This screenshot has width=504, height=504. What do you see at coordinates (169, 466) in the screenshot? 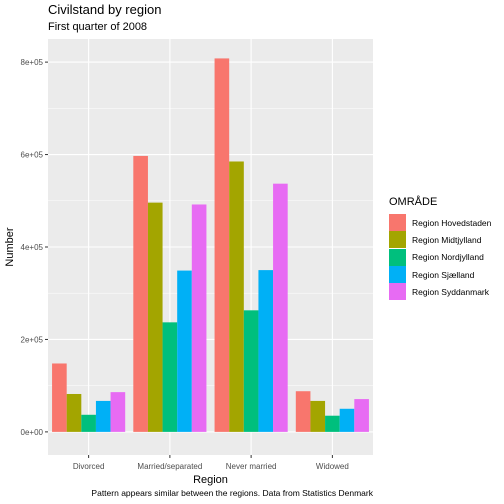
I see `x-tick-label: Married/separated` at bounding box center [169, 466].